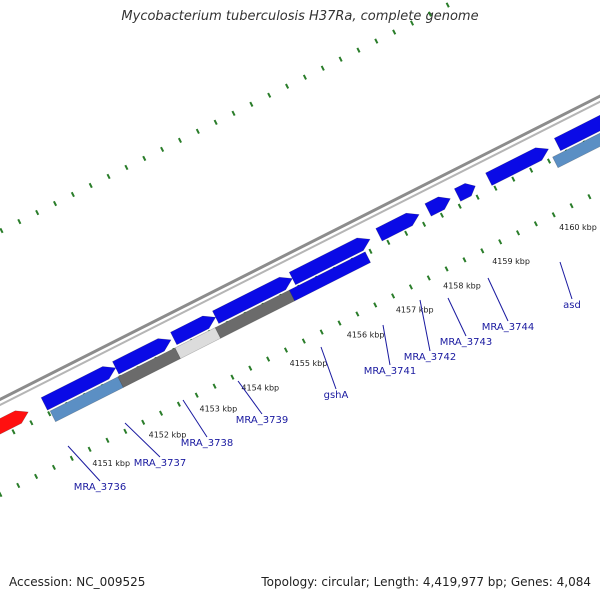 Image resolution: width=600 pixels, height=600 pixels. What do you see at coordinates (260, 388) in the screenshot?
I see `kbp-tick-label: 4154 kbp` at bounding box center [260, 388].